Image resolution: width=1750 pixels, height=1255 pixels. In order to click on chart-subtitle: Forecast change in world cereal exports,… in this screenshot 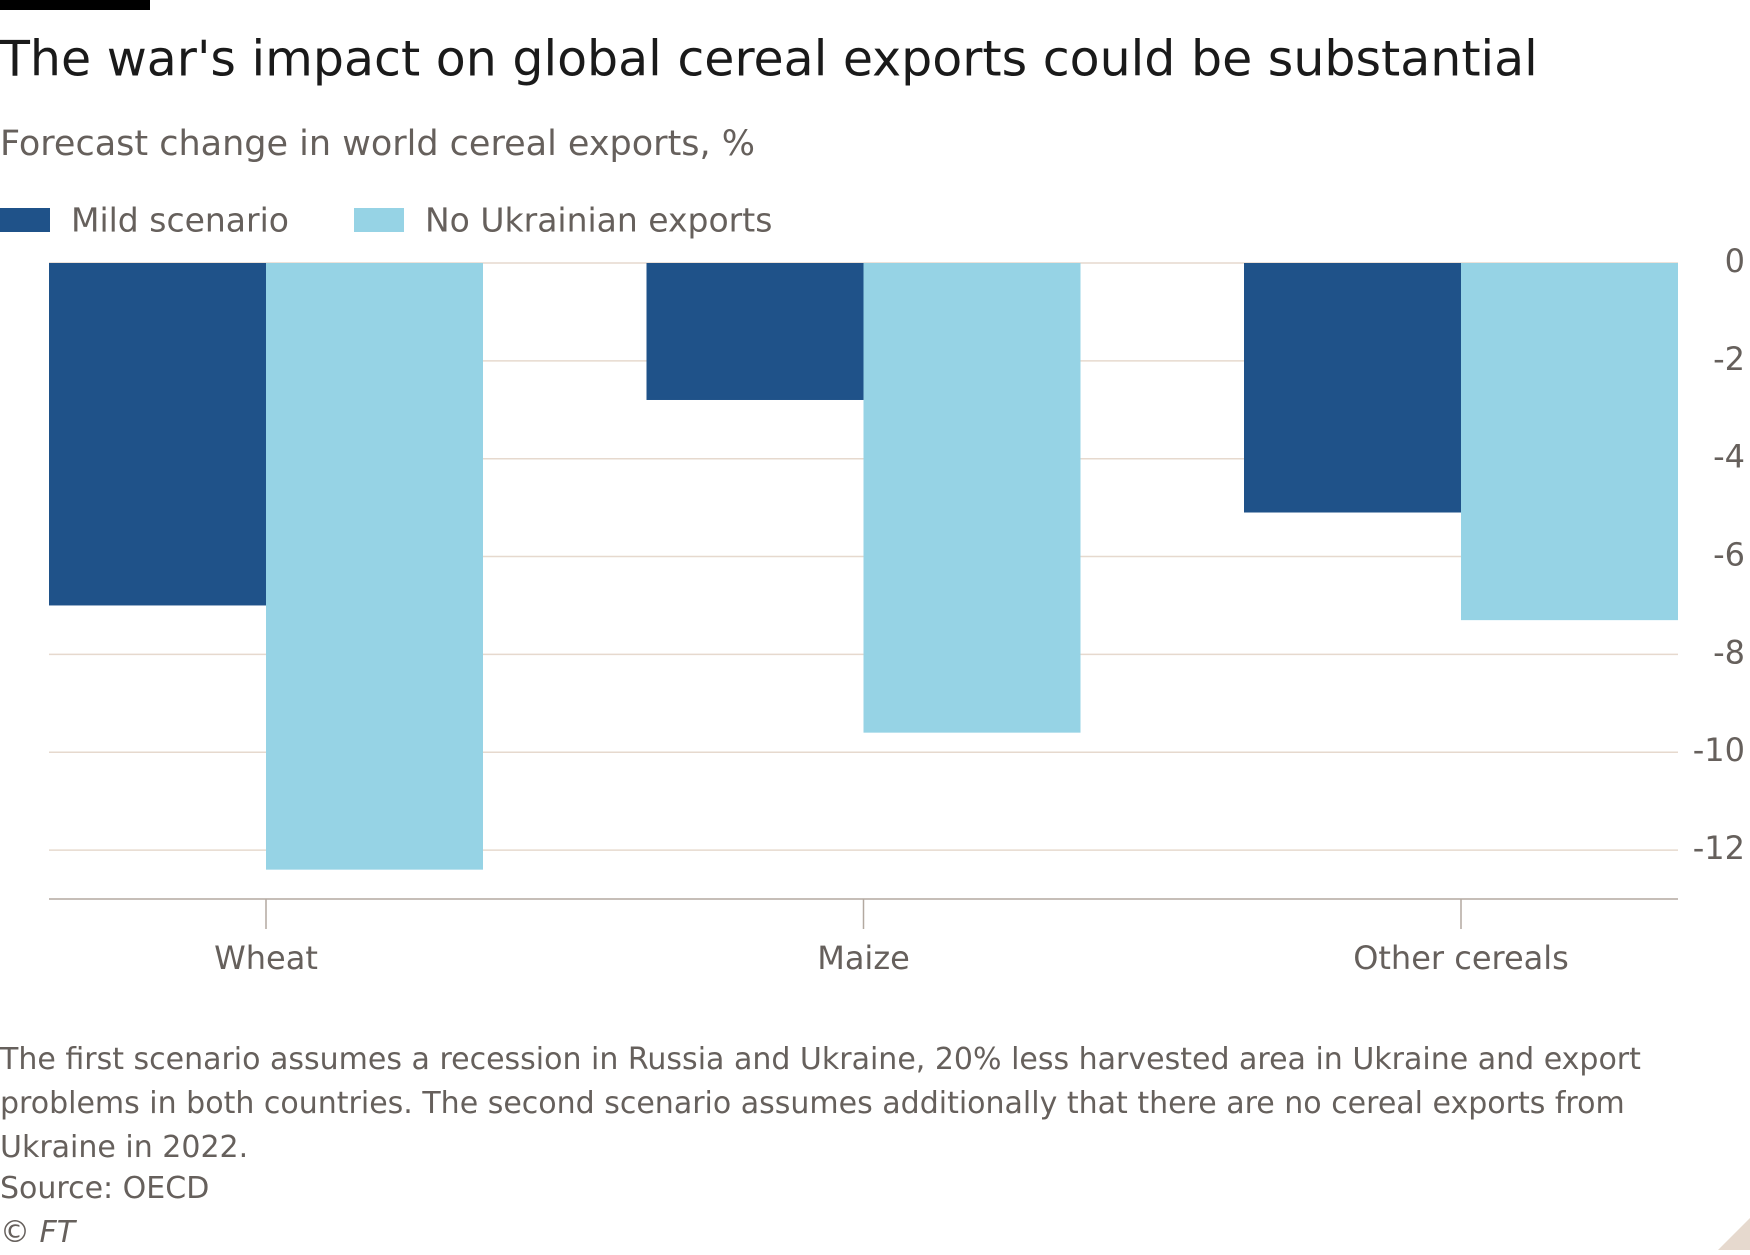, I will do `click(377, 144)`.